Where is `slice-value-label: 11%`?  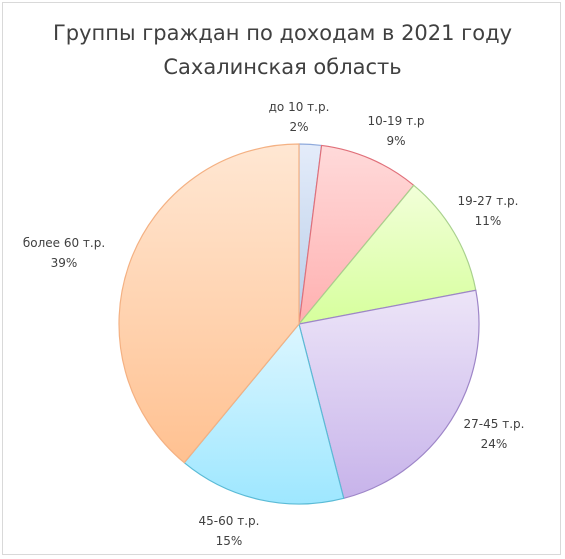 slice-value-label: 11% is located at coordinates (488, 221).